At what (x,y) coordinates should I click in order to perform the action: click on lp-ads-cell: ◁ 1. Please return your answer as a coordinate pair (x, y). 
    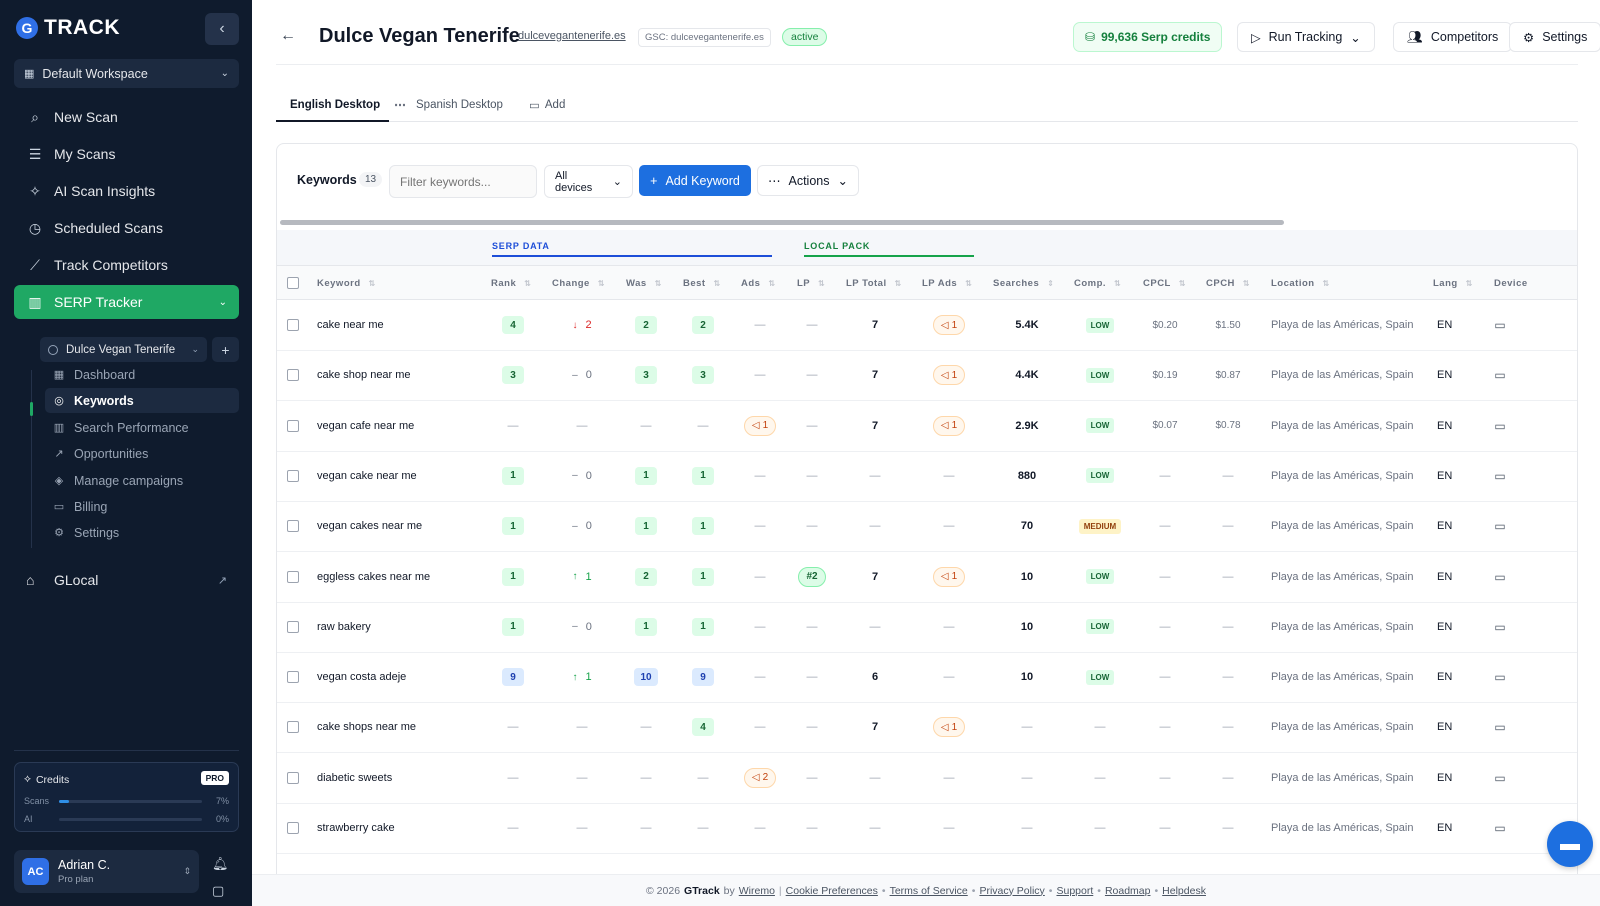
    Looking at the image, I should click on (949, 727).